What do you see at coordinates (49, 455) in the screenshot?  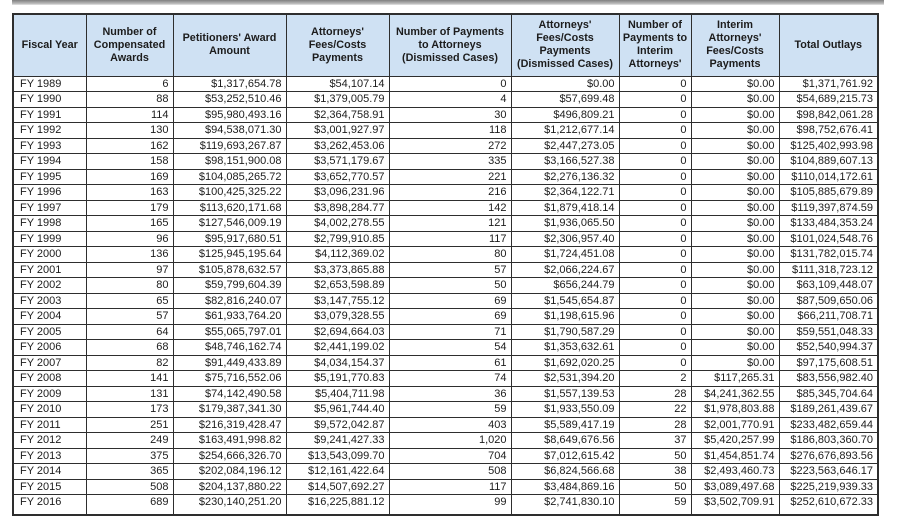 I see `cell-fiscal-year: FY 2013` at bounding box center [49, 455].